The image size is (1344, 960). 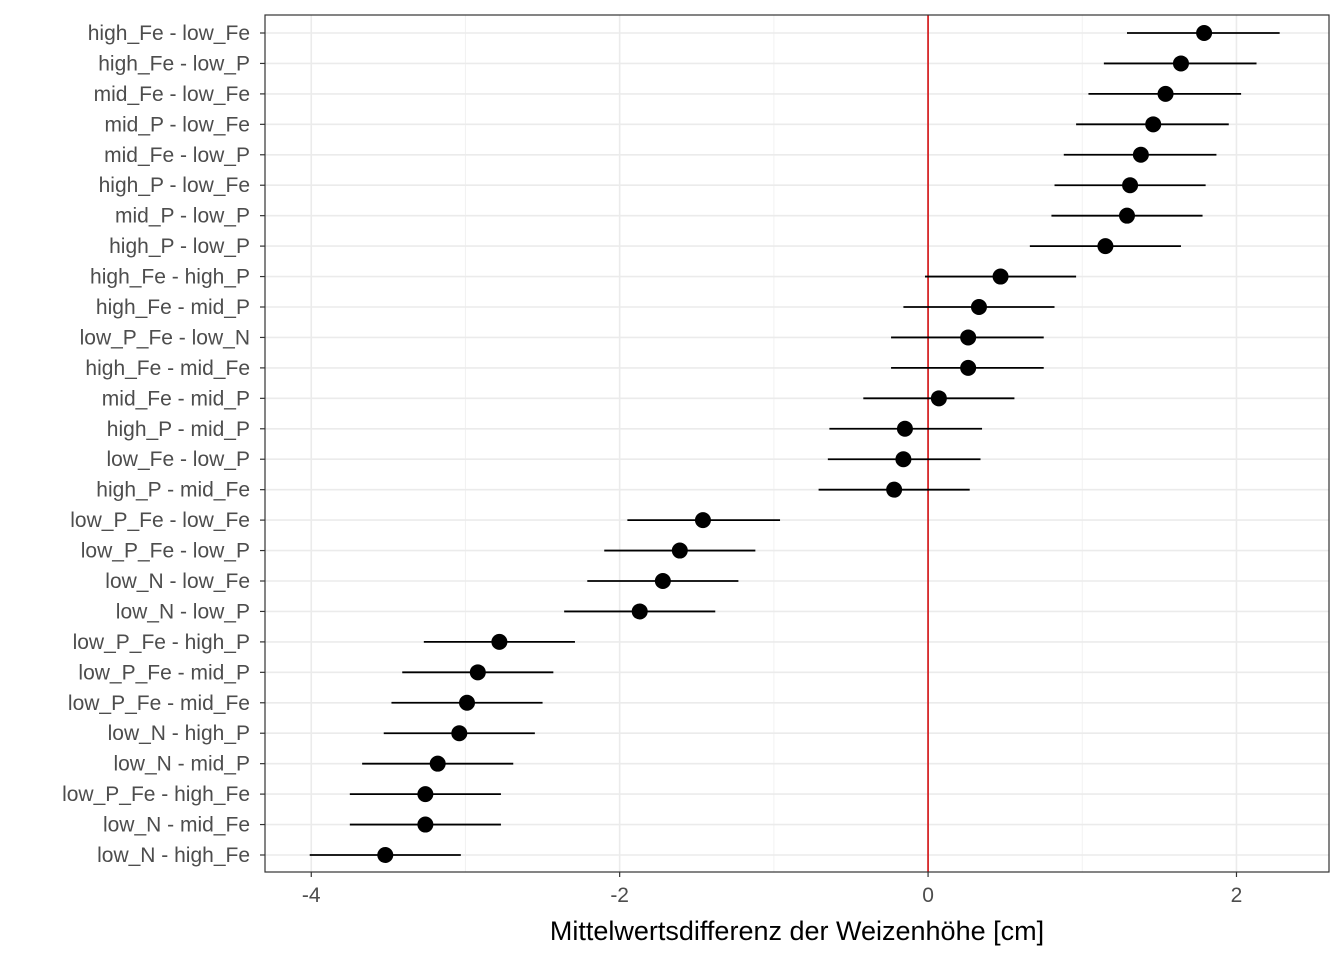 I want to click on x-tick-label: 0, so click(x=928, y=895).